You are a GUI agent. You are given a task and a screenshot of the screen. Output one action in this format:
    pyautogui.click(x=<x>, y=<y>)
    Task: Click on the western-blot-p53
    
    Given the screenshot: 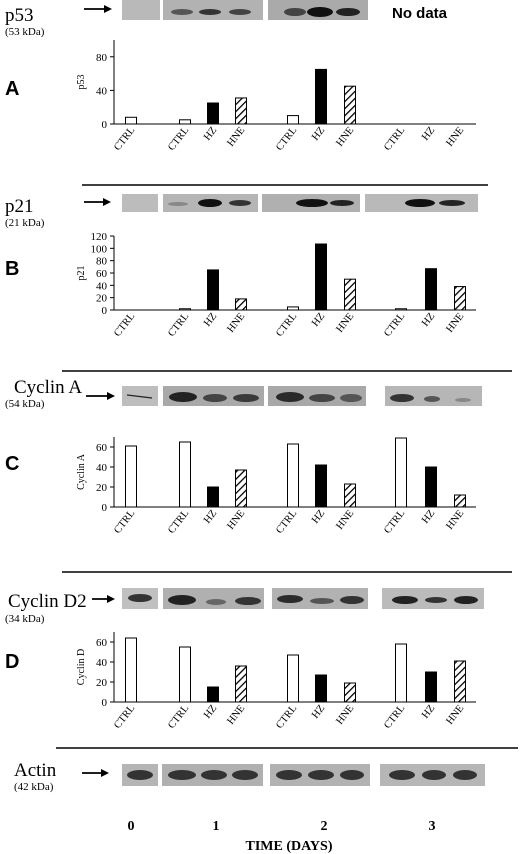 What is the action you would take?
    pyautogui.click(x=245, y=10)
    